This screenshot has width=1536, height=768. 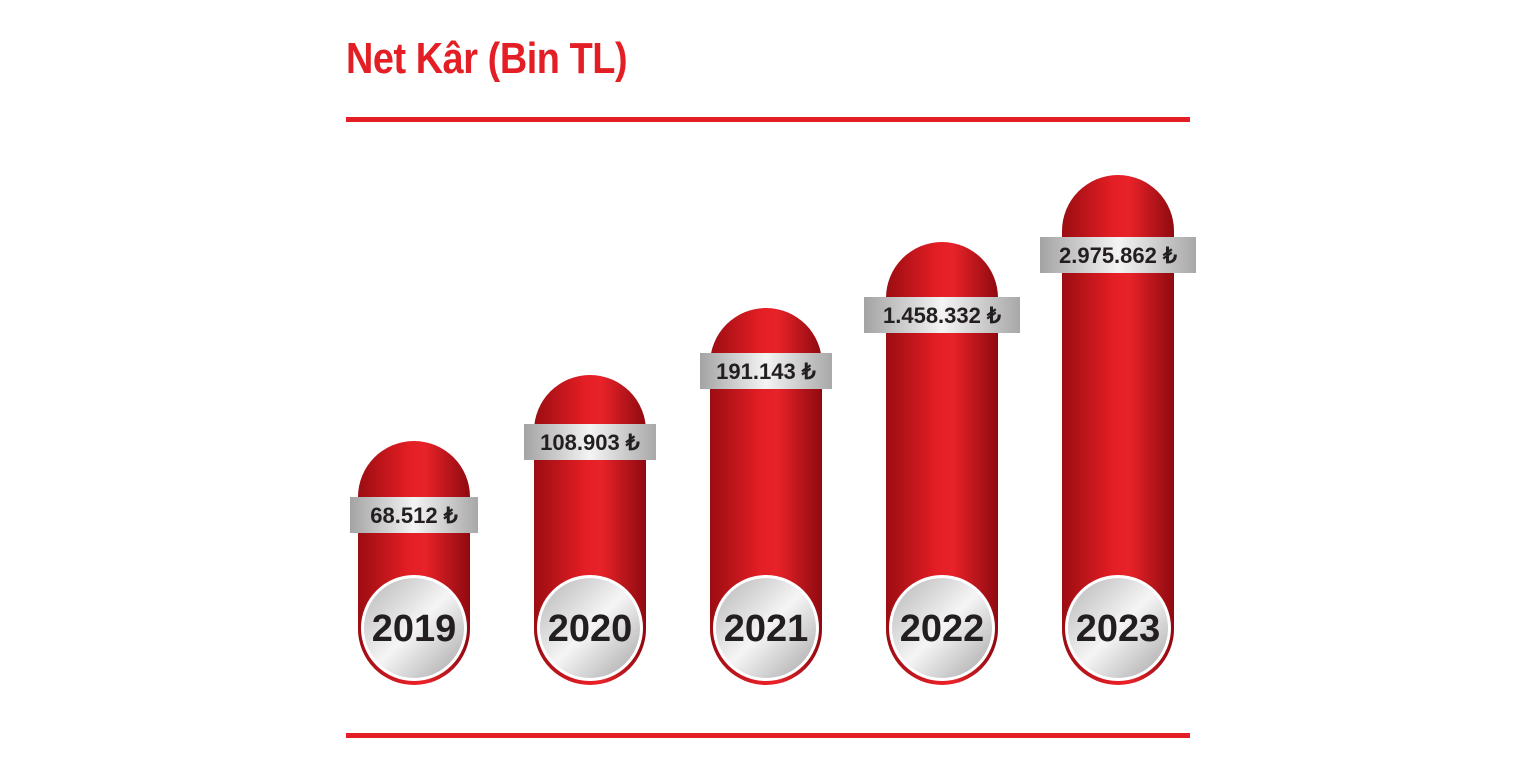 I want to click on top-divider, so click(x=768, y=119).